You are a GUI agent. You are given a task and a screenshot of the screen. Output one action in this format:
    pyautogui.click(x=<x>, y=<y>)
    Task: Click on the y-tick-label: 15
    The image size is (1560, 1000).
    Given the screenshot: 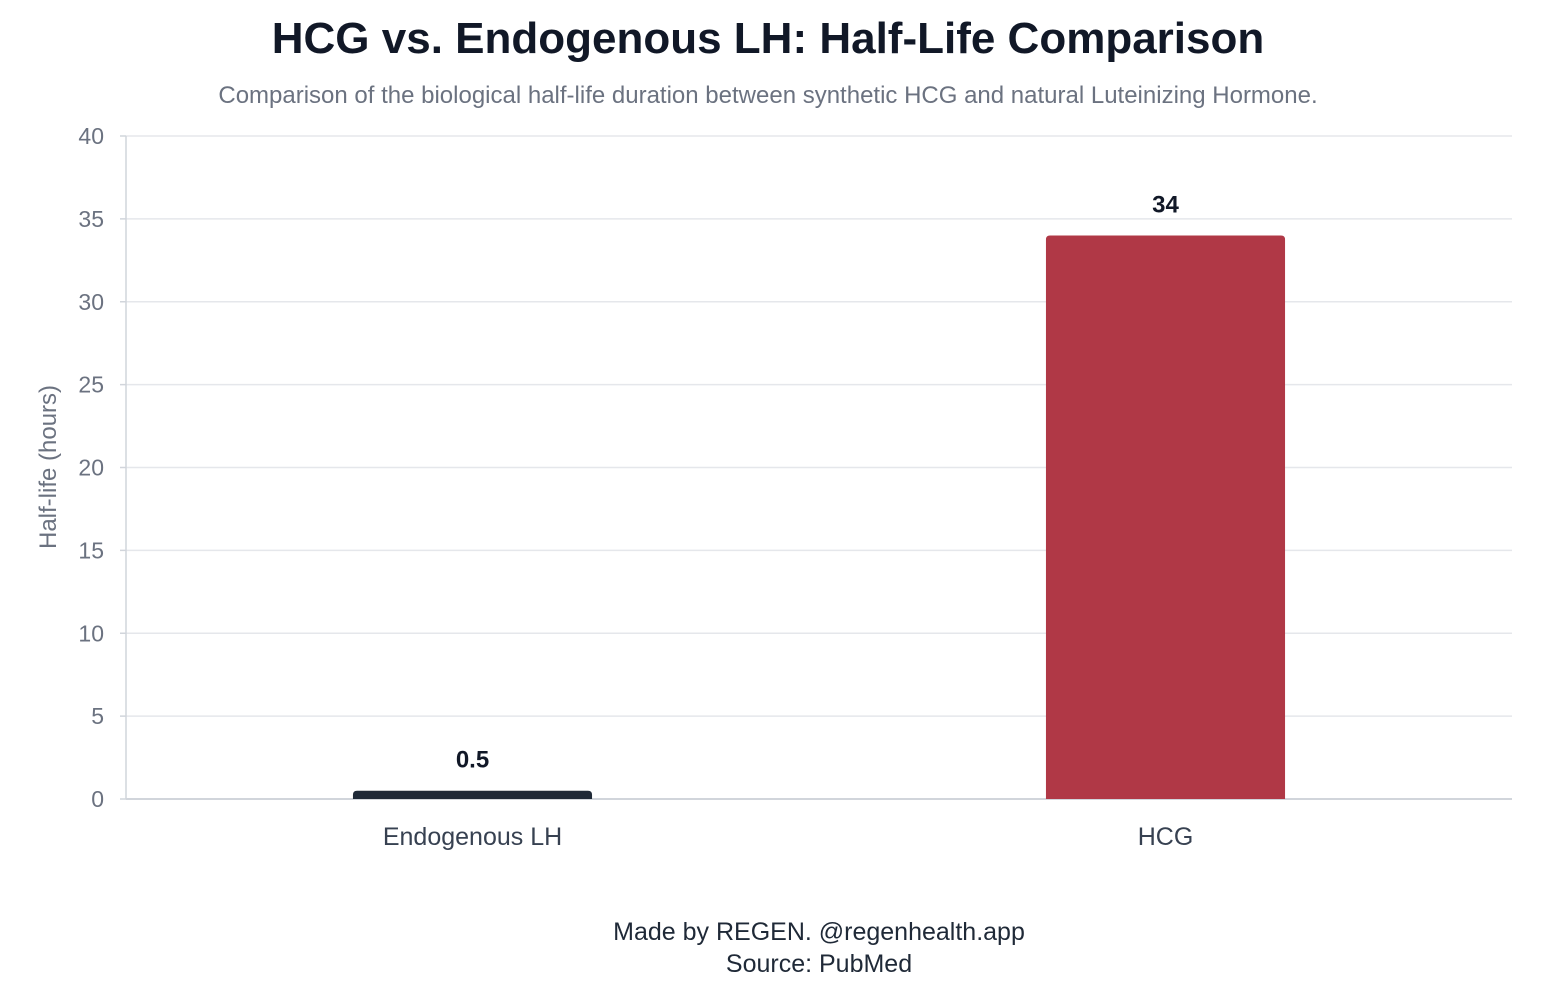 What is the action you would take?
    pyautogui.click(x=91, y=550)
    